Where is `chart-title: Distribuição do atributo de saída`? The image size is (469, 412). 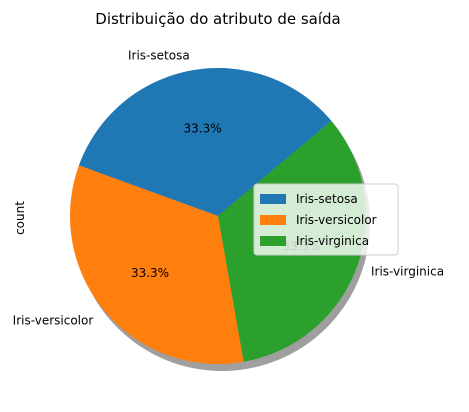 chart-title: Distribuição do atributo de saída is located at coordinates (217, 19).